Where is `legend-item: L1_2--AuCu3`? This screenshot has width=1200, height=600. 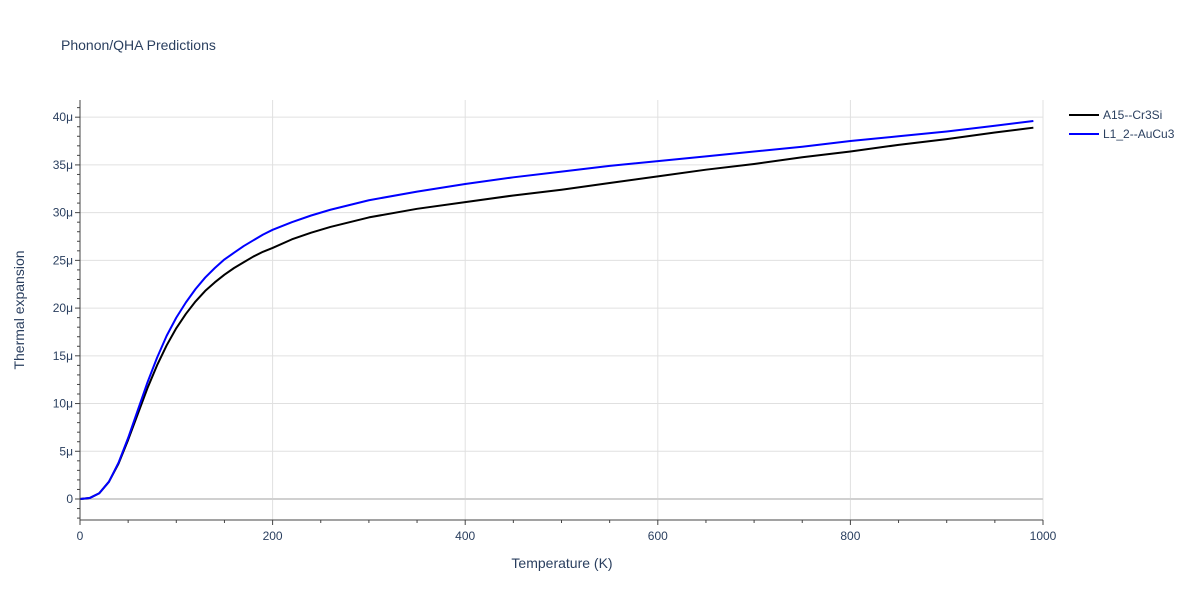 legend-item: L1_2--AuCu3 is located at coordinates (1122, 134).